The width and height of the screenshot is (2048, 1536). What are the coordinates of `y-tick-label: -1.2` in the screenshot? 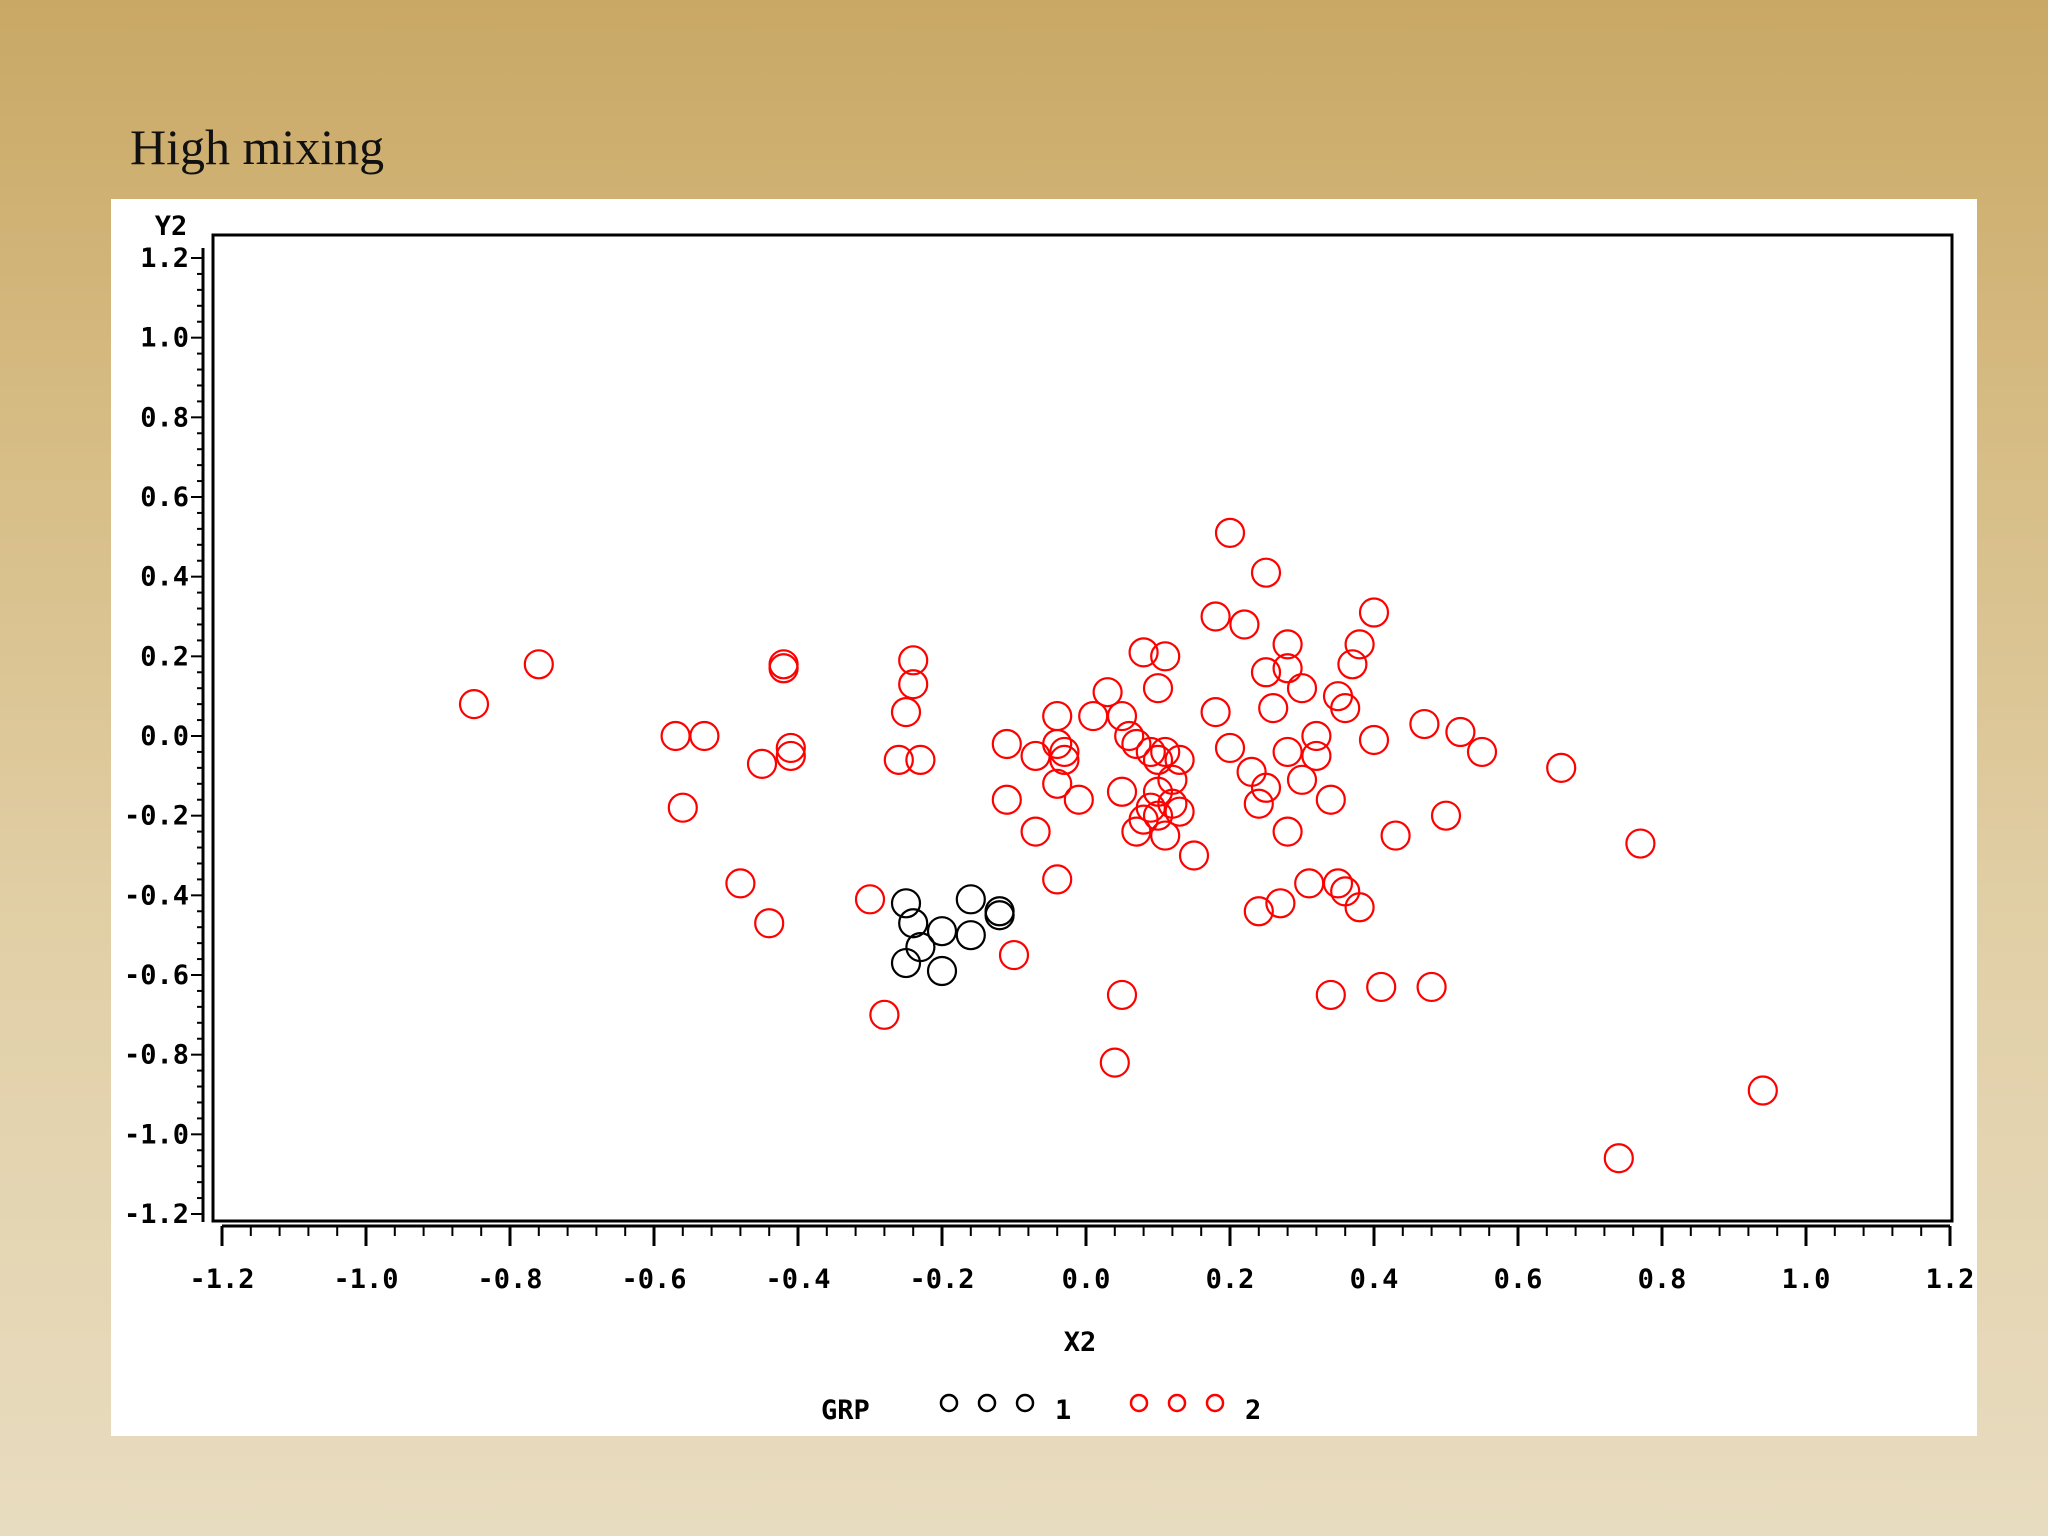 It's located at (156, 1214).